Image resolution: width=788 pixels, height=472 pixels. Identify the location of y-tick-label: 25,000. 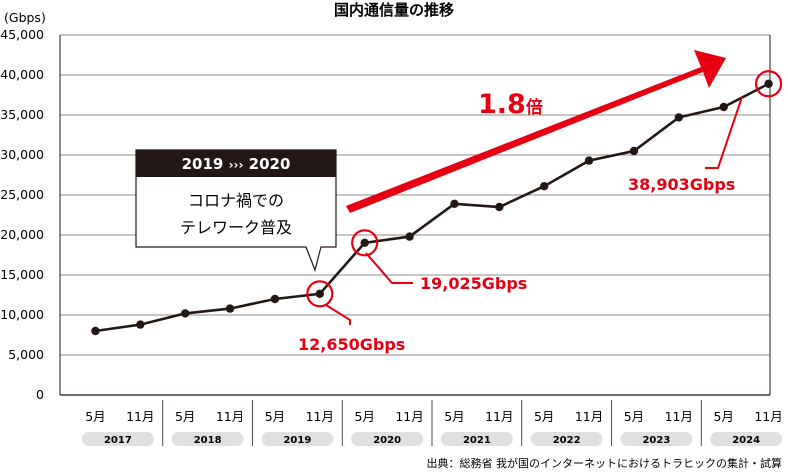
(22, 194).